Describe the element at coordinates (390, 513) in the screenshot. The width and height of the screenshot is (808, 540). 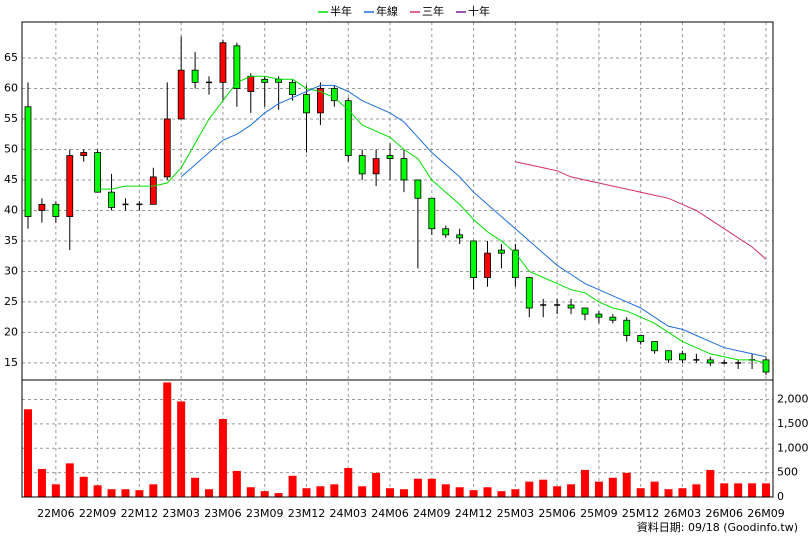
I see `x-tick-label: 24M06` at that location.